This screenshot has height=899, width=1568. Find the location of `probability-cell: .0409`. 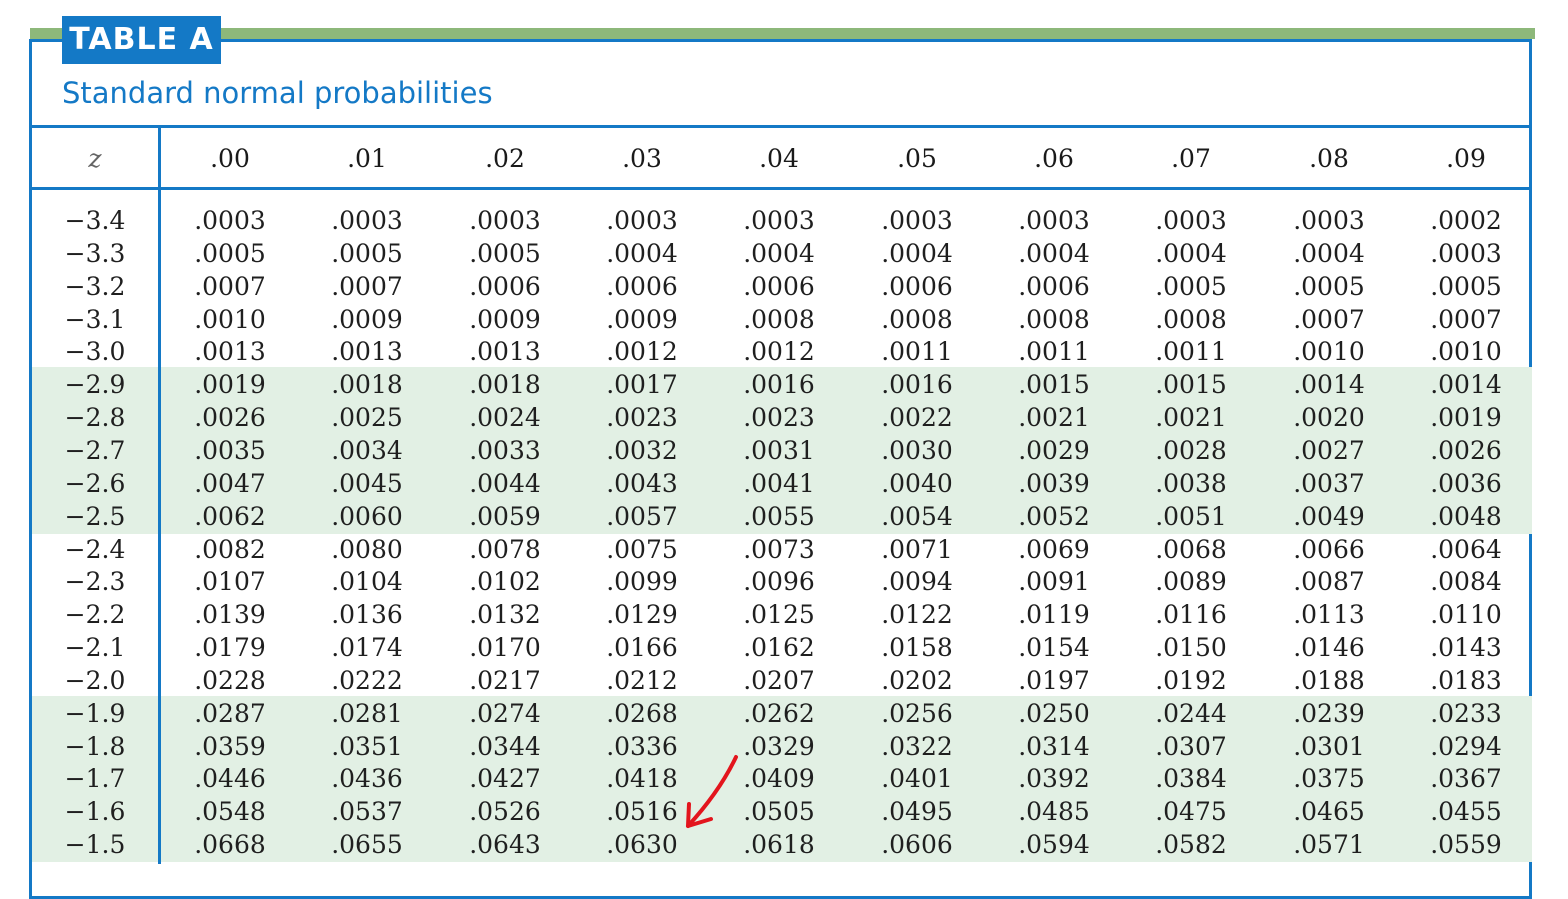

probability-cell: .0409 is located at coordinates (779, 779).